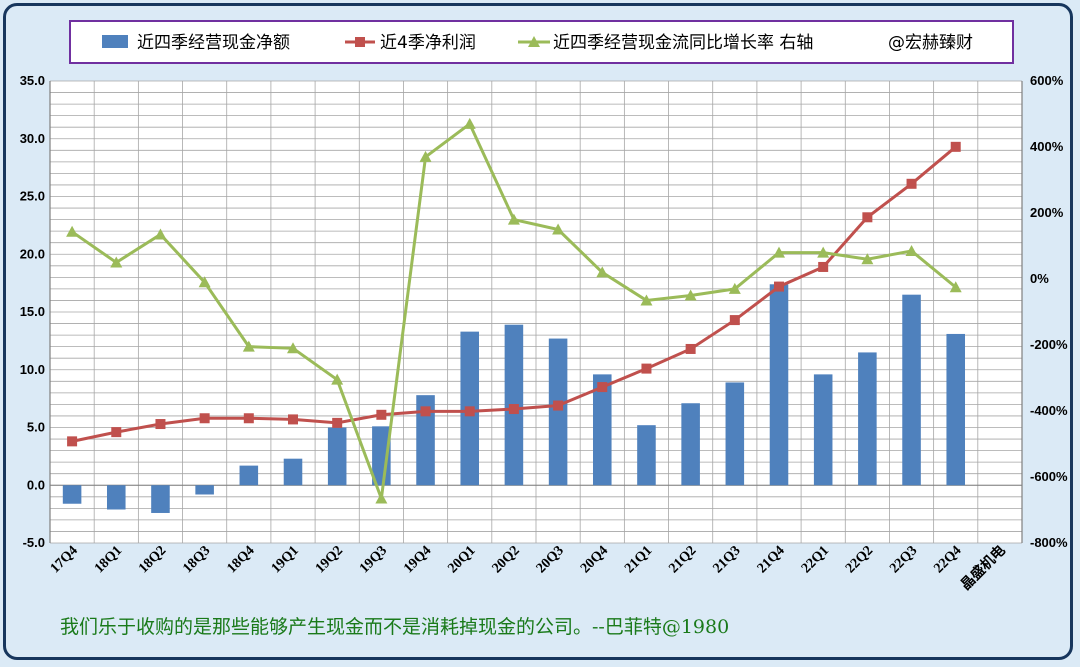 This screenshot has height=667, width=1080. What do you see at coordinates (947, 559) in the screenshot?
I see `x-tick-label: 22Q4` at bounding box center [947, 559].